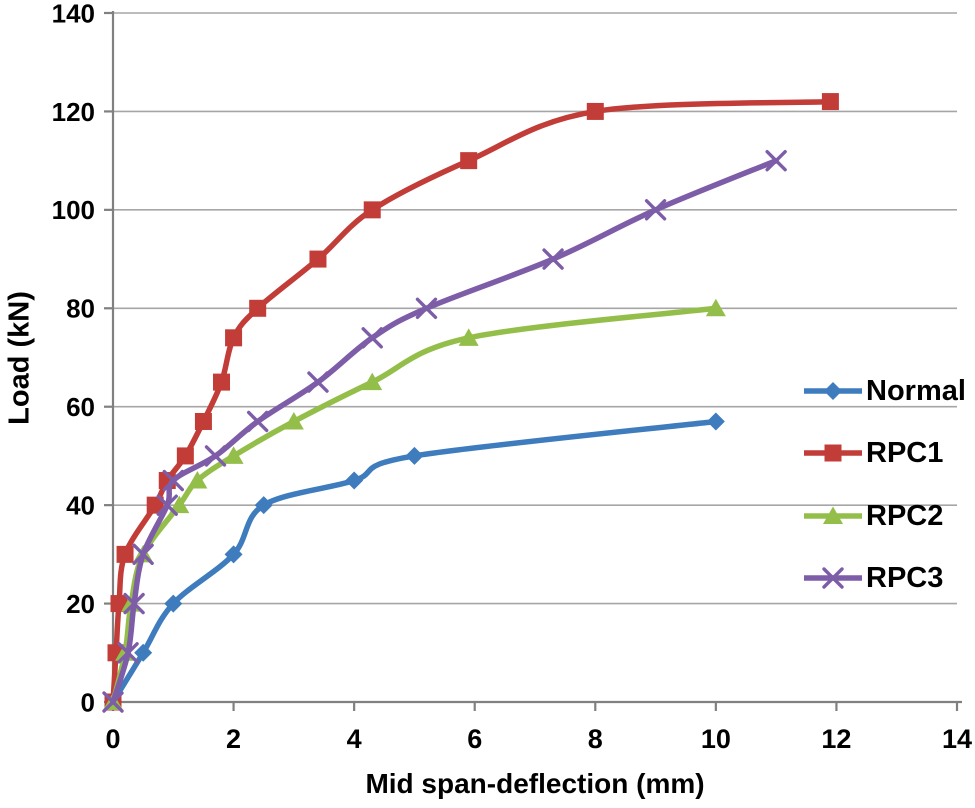  What do you see at coordinates (73, 210) in the screenshot?
I see `y-tick-label-100: 100` at bounding box center [73, 210].